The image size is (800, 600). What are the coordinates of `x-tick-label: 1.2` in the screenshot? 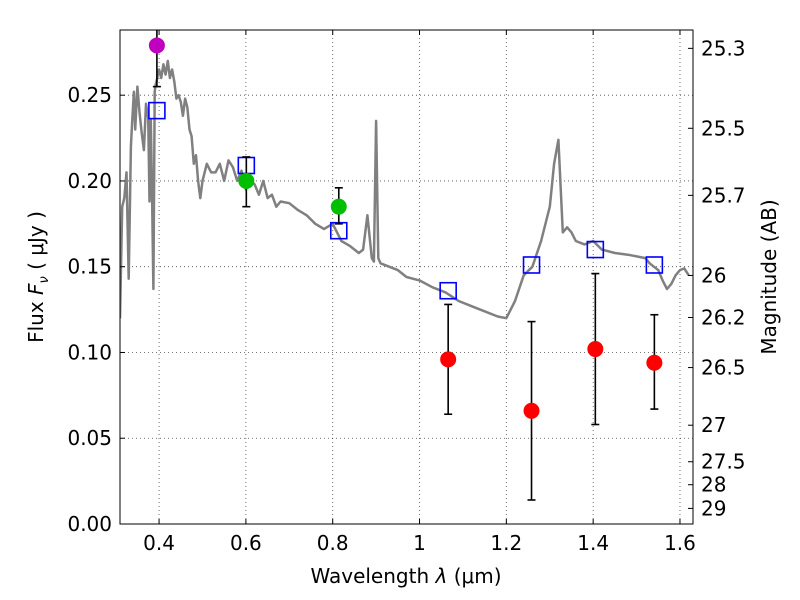 It's located at (506, 543).